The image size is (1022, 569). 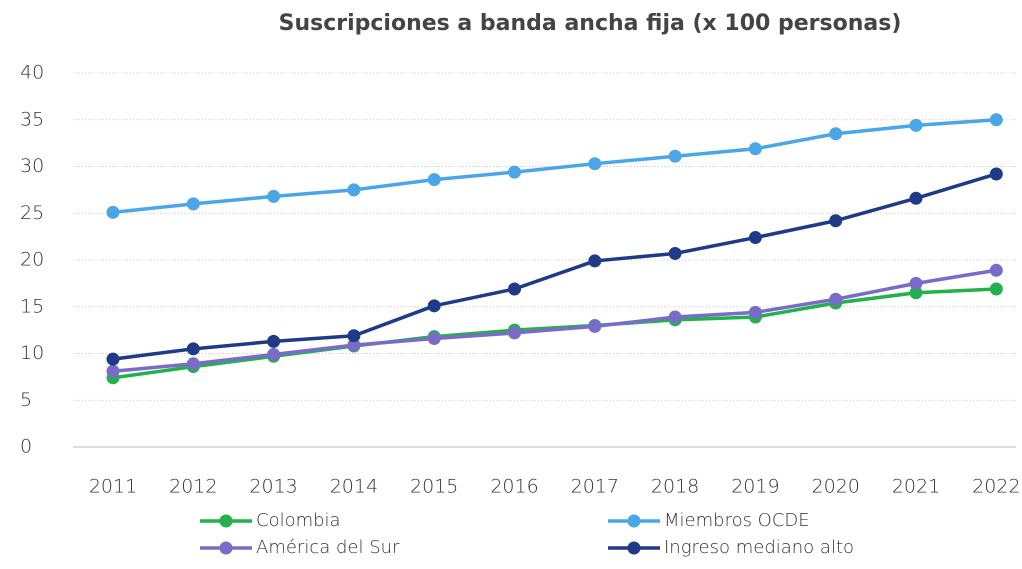 What do you see at coordinates (32, 353) in the screenshot?
I see `y-tick-label: 10` at bounding box center [32, 353].